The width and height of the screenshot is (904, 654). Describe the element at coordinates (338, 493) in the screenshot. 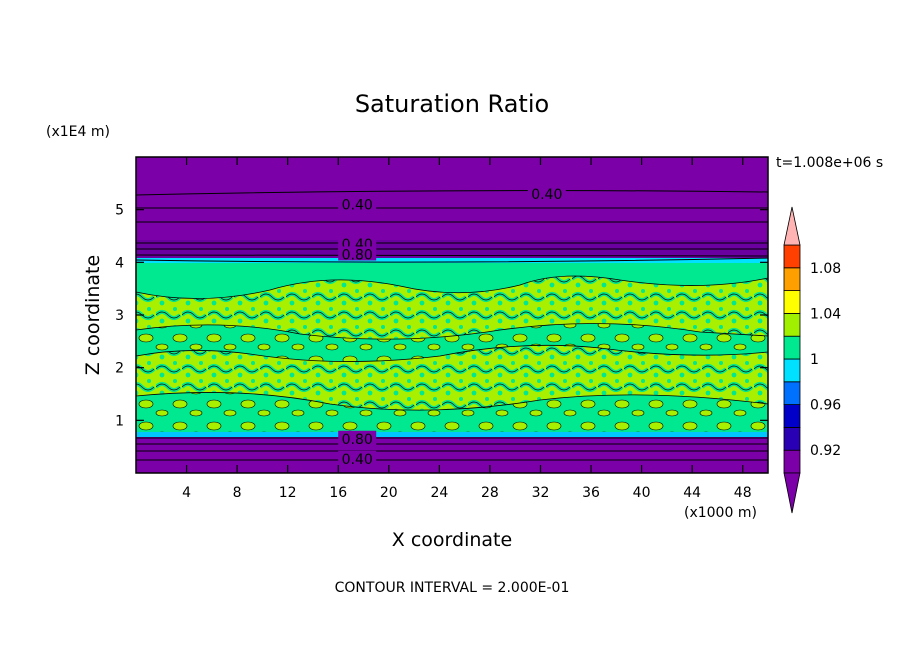

I see `x-tick-label: 16` at that location.